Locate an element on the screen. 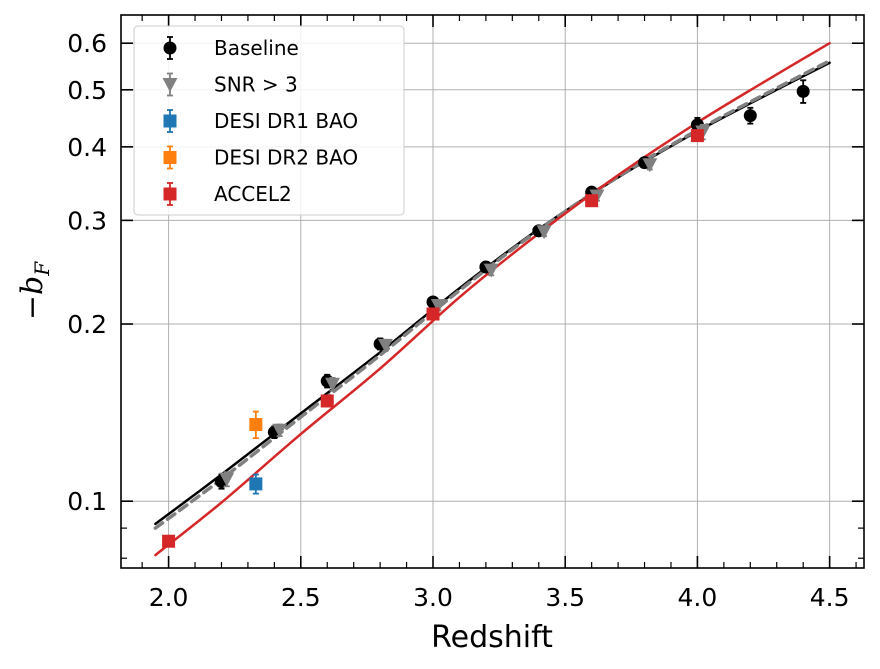 The image size is (880, 669). x-tick-label: 4.5 is located at coordinates (830, 597).